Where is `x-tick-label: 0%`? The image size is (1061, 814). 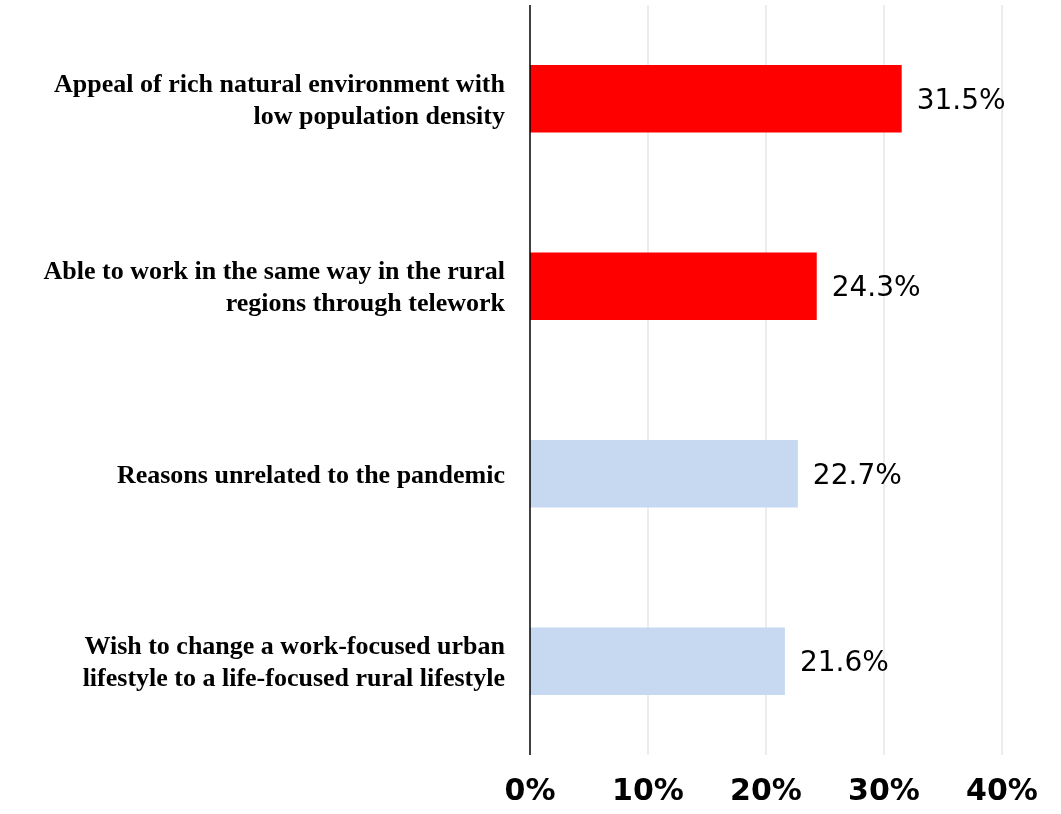
x-tick-label: 0% is located at coordinates (530, 789).